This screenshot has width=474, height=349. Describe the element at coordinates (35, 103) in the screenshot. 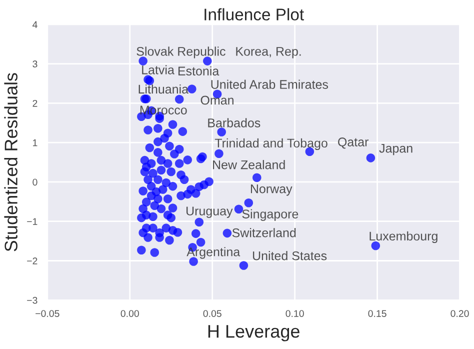

I see `y-tick-label: 2` at that location.